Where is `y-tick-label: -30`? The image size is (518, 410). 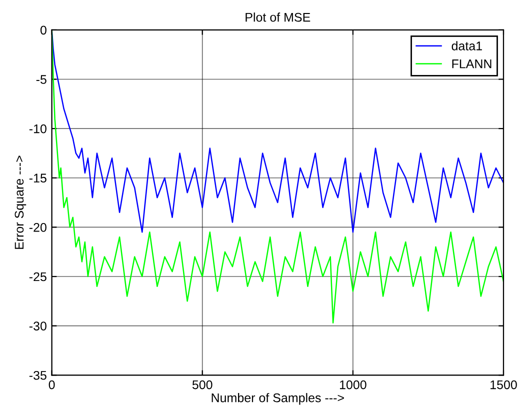
y-tick-label: -30 is located at coordinates (37, 326).